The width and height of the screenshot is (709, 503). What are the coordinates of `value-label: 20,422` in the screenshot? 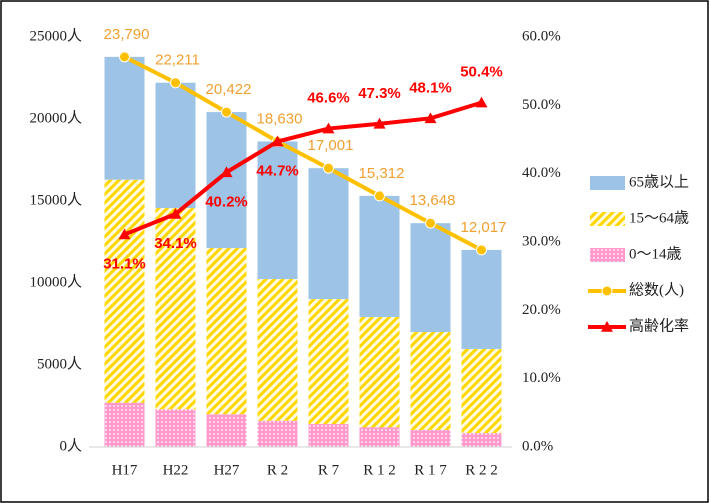 It's located at (229, 89).